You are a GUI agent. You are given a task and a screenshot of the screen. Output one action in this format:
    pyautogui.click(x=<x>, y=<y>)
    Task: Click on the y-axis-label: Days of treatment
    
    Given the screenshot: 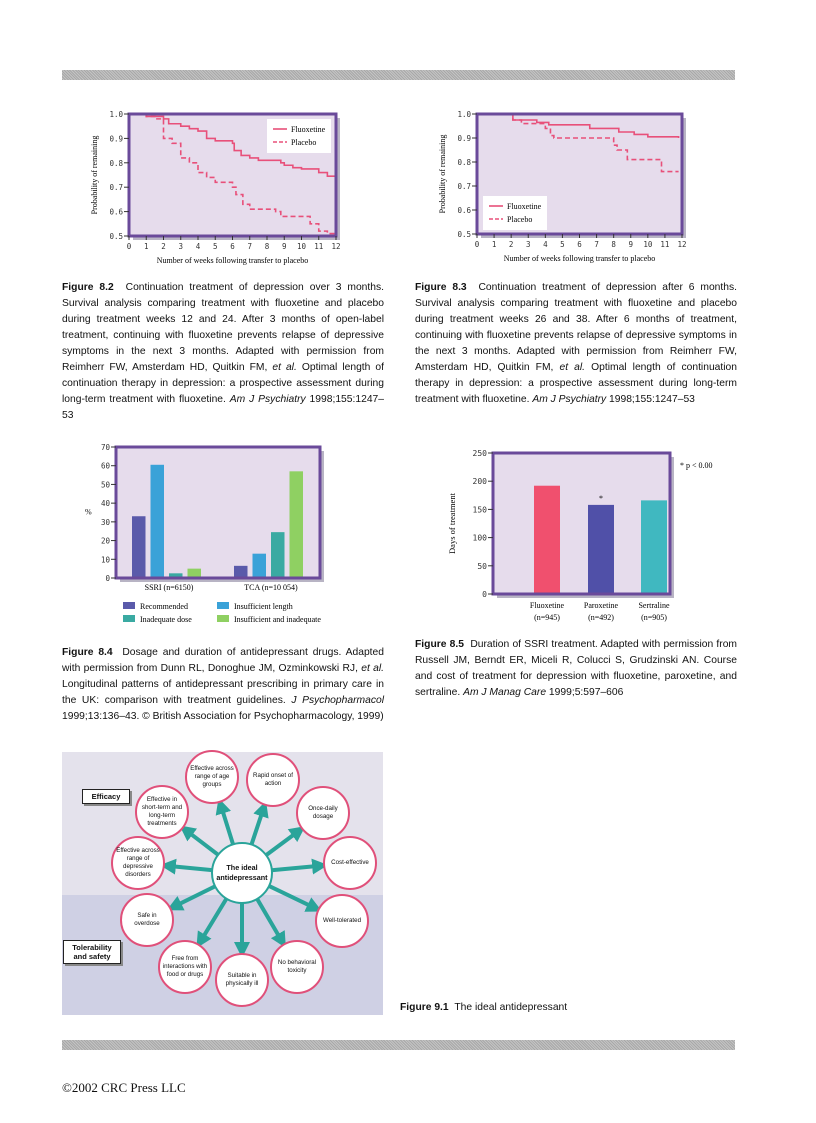 What is the action you would take?
    pyautogui.click(x=452, y=523)
    